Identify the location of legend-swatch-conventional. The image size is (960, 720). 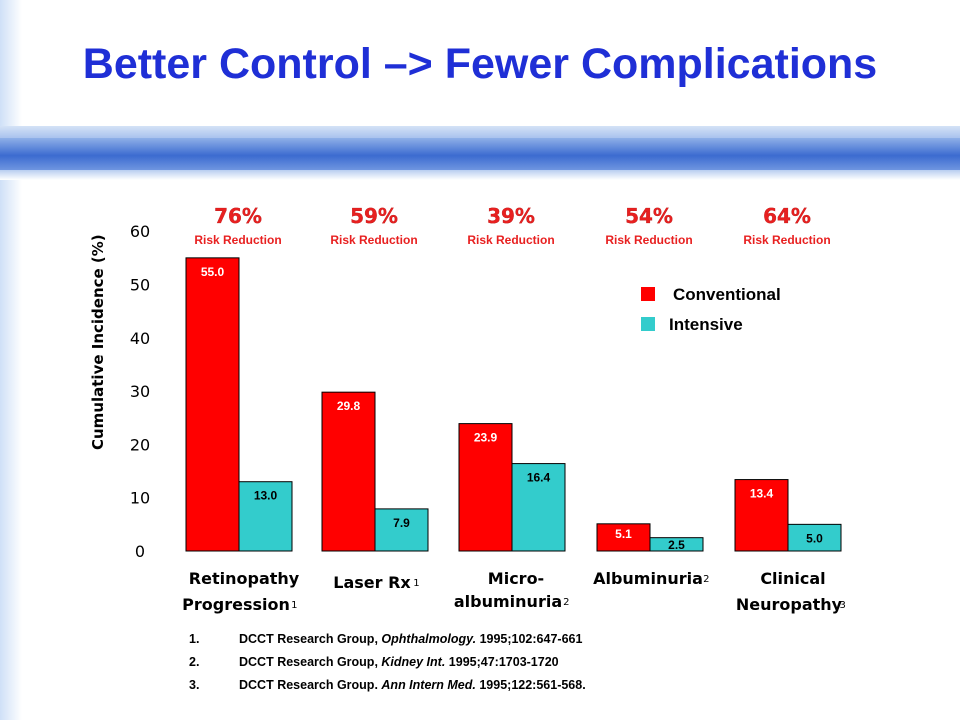
(648, 294).